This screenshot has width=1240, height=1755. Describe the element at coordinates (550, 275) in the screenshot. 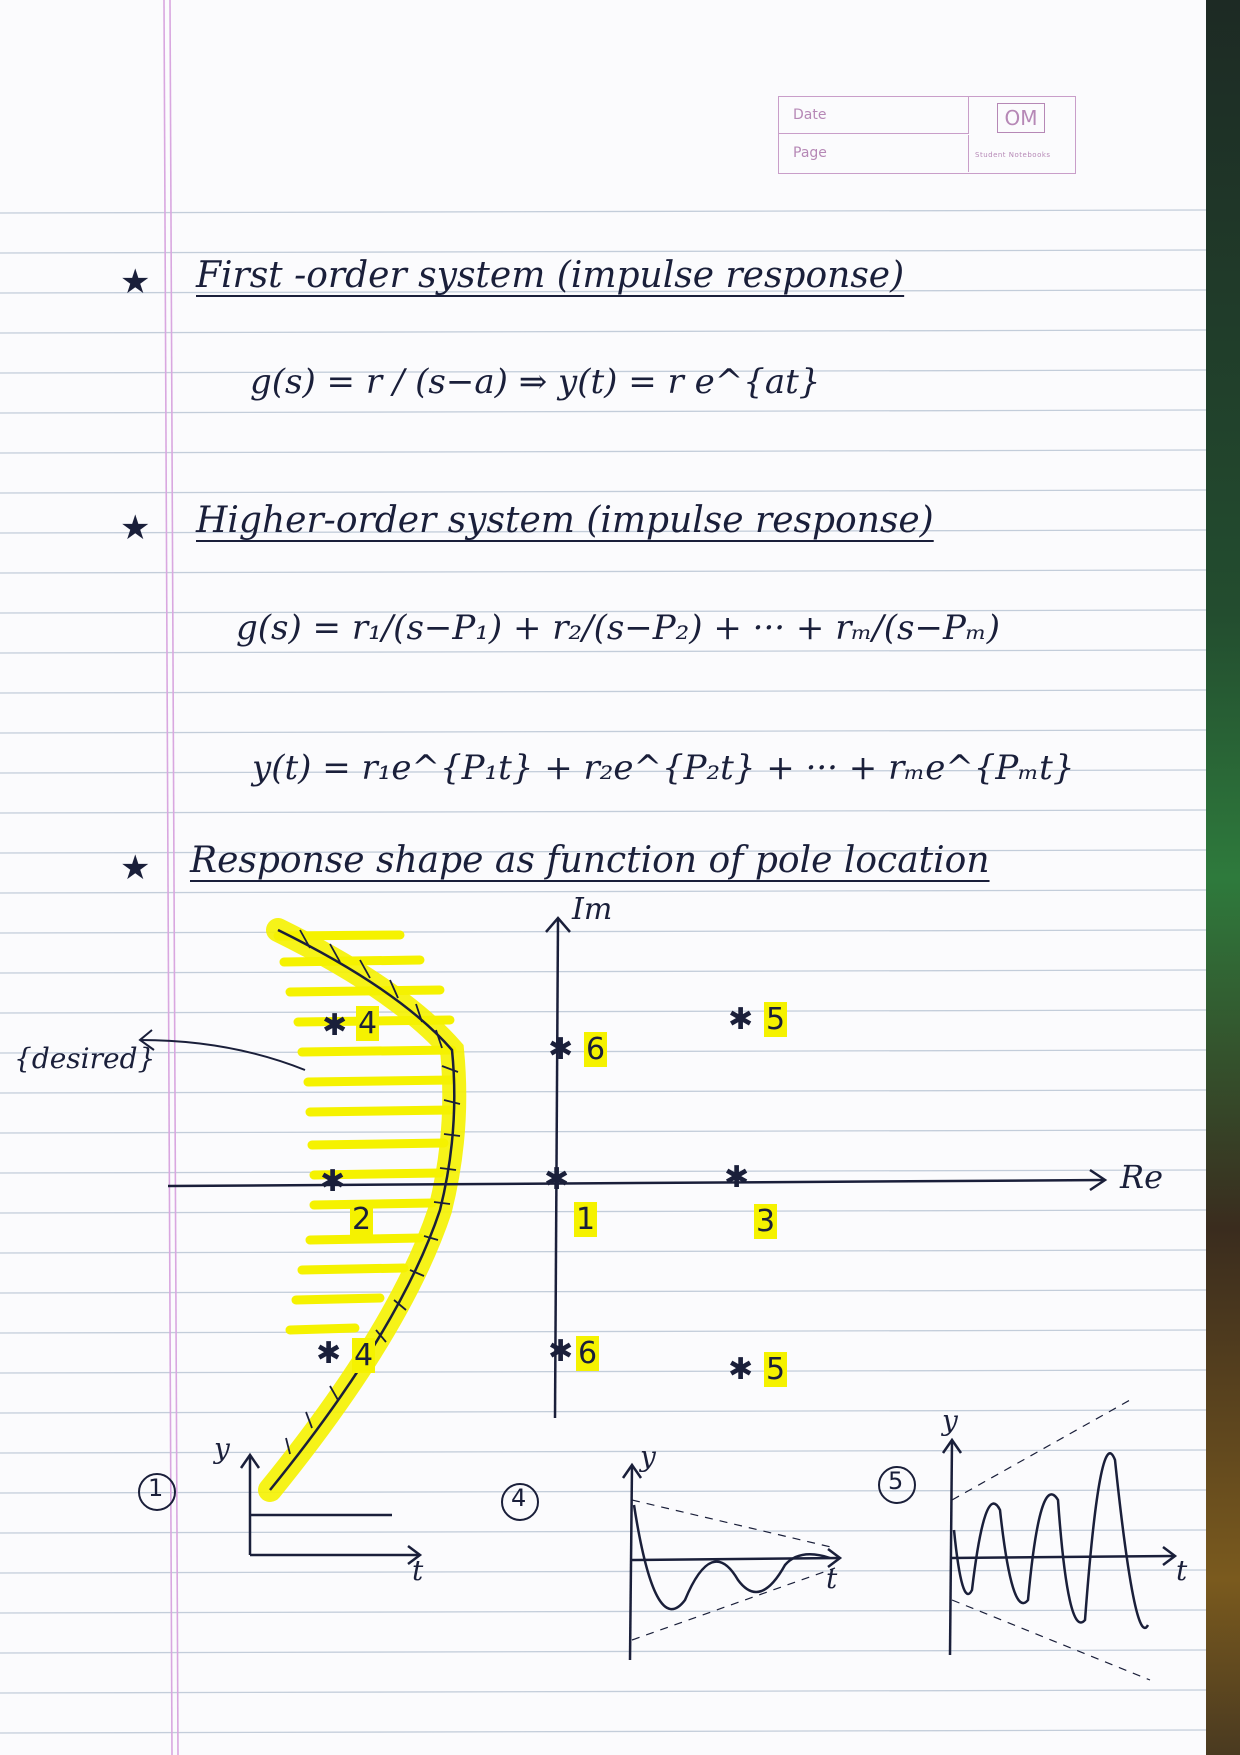

I see `heading-first-order: First -order system (impulse response)` at that location.